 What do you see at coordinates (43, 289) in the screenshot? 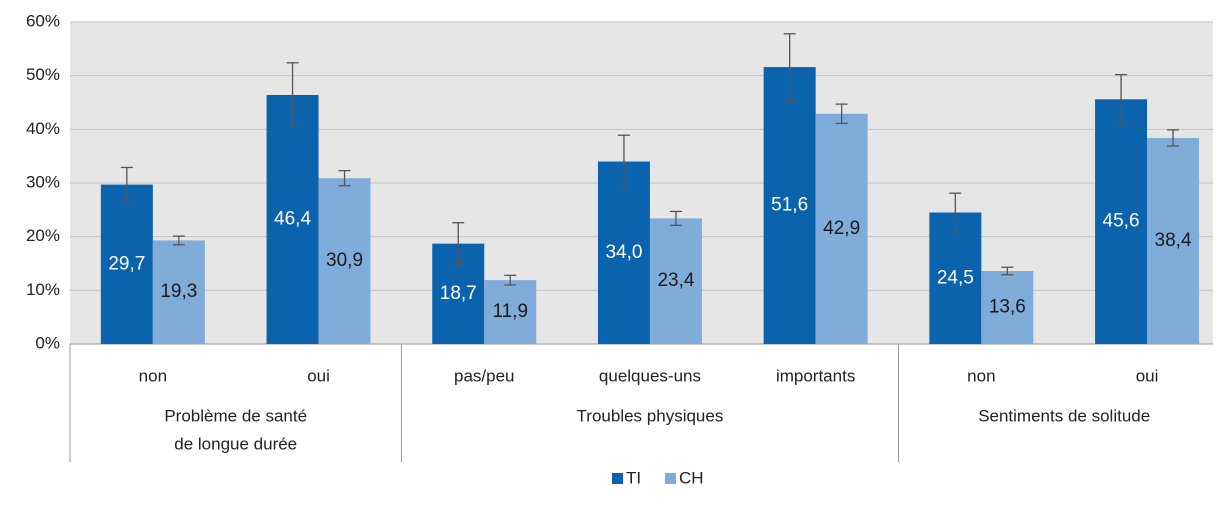
I see `y-tick-label: 10%` at bounding box center [43, 289].